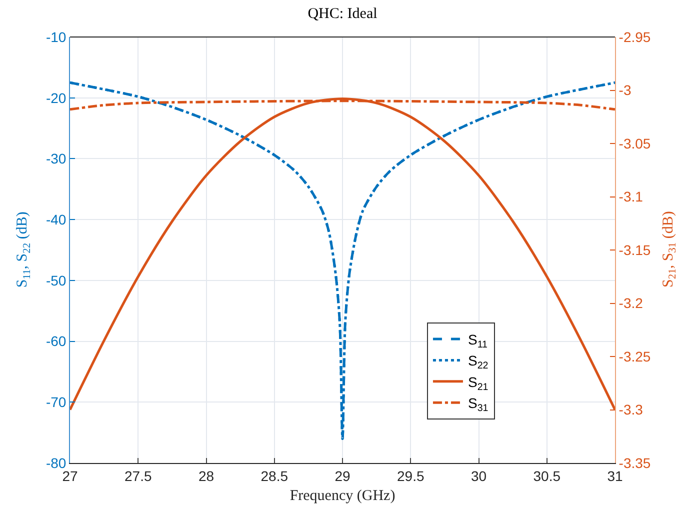 The width and height of the screenshot is (681, 512). What do you see at coordinates (478, 362) in the screenshot?
I see `legend-label: S$_{22}$` at bounding box center [478, 362].